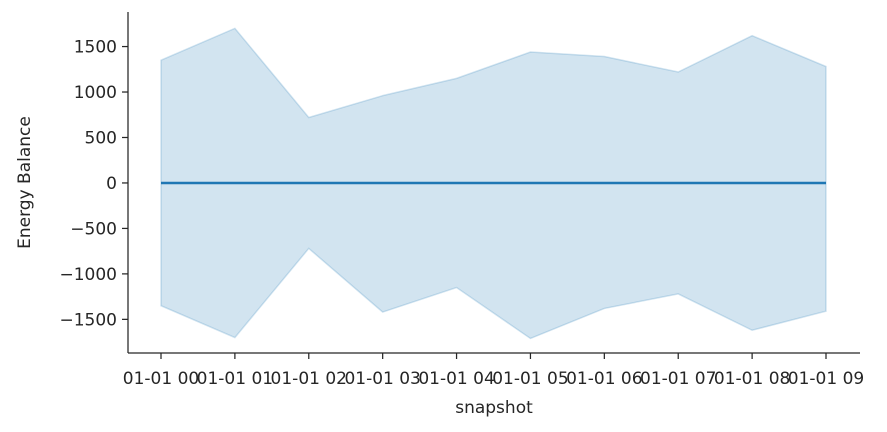  I want to click on y-tick-label: −1500, so click(88, 320).